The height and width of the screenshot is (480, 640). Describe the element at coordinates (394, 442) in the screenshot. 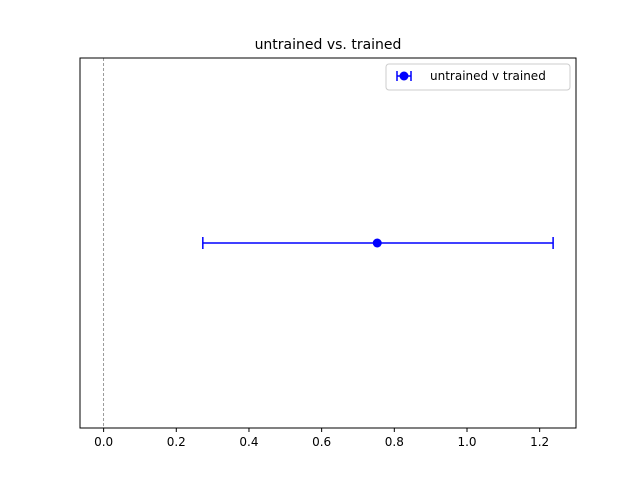

I see `x-tick-label: 0.8` at that location.